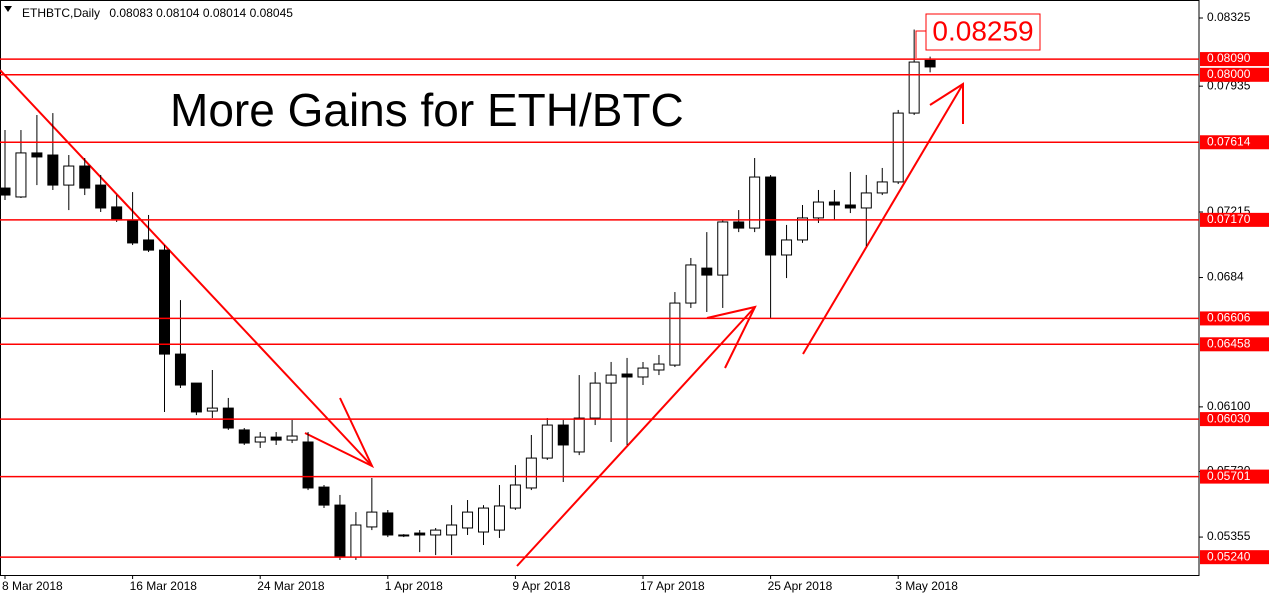 Image resolution: width=1269 pixels, height=600 pixels. I want to click on y-tick-label: 0.08325, so click(1229, 17).